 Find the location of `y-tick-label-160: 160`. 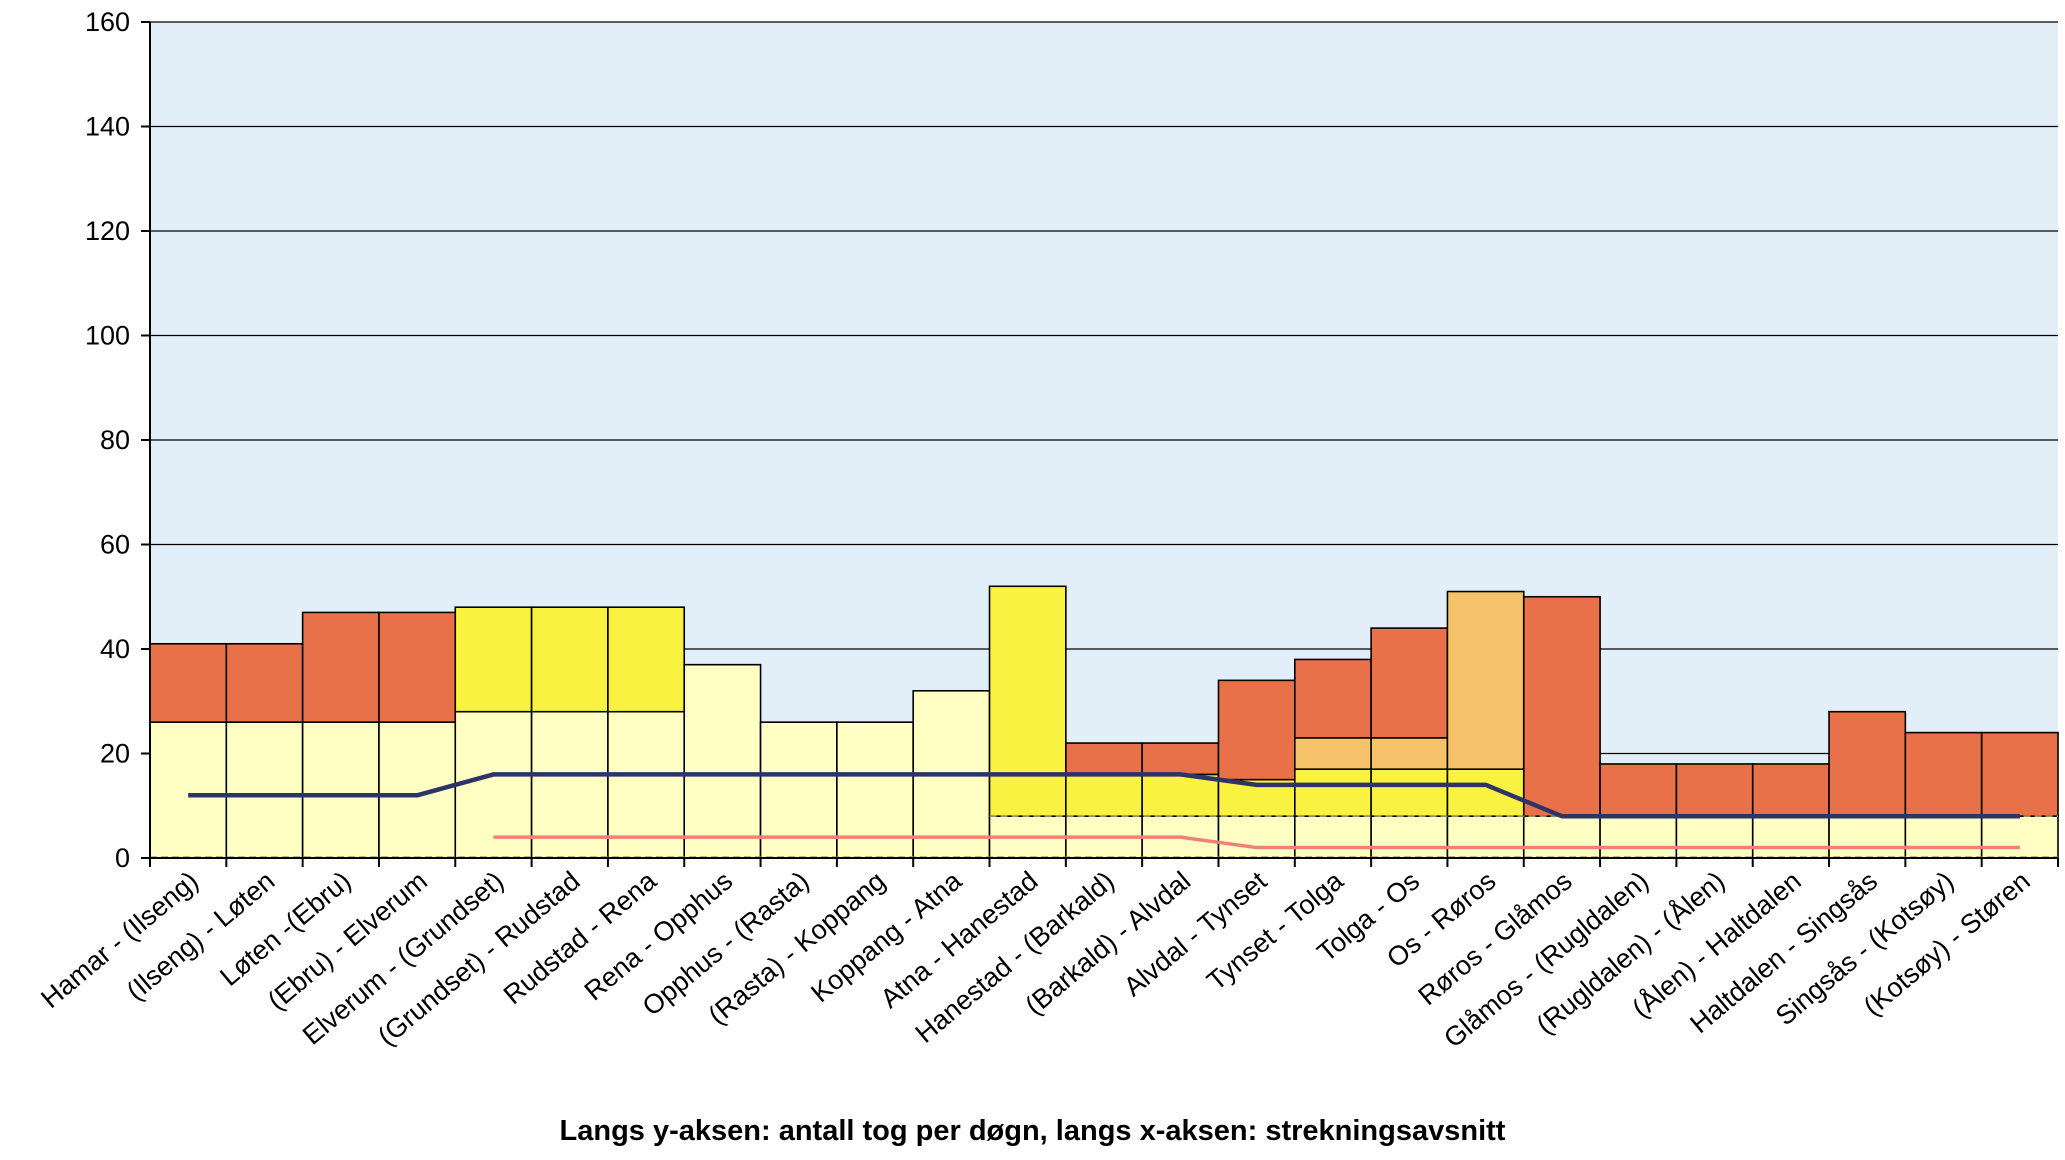

y-tick-label-160: 160 is located at coordinates (107, 22).